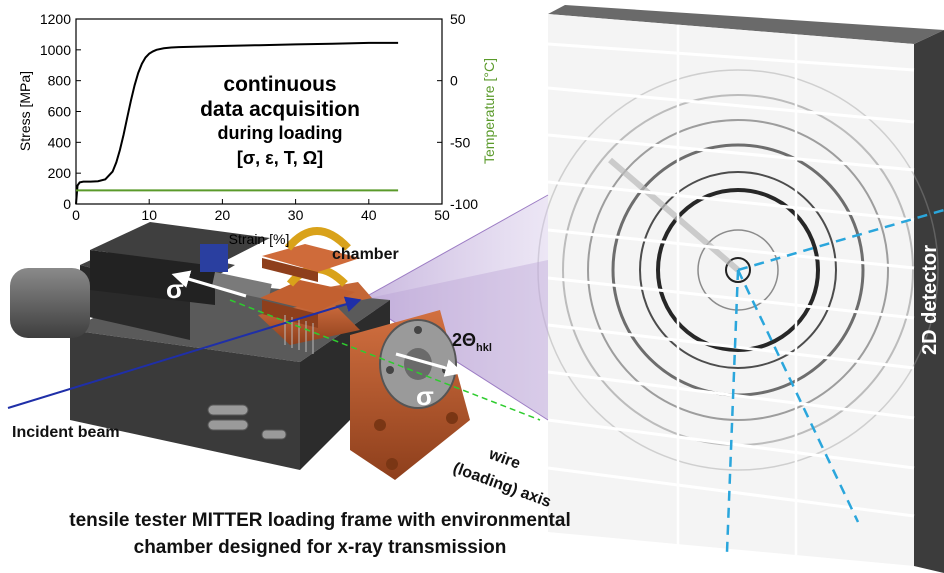  I want to click on y2-tick-label: -100, so click(464, 204).